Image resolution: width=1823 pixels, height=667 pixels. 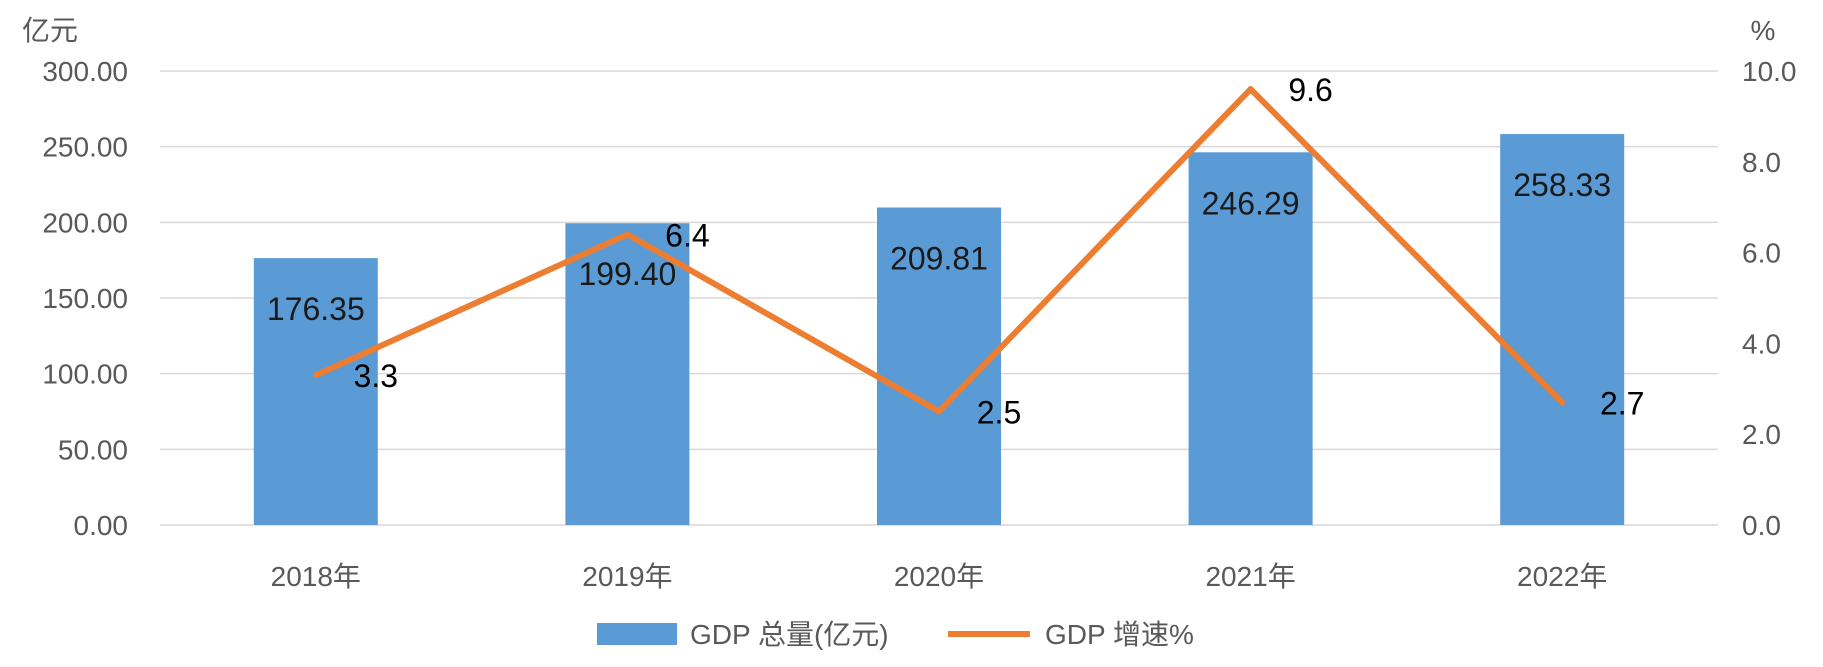 I want to click on right-tick-label: 4.0, so click(x=1761, y=343).